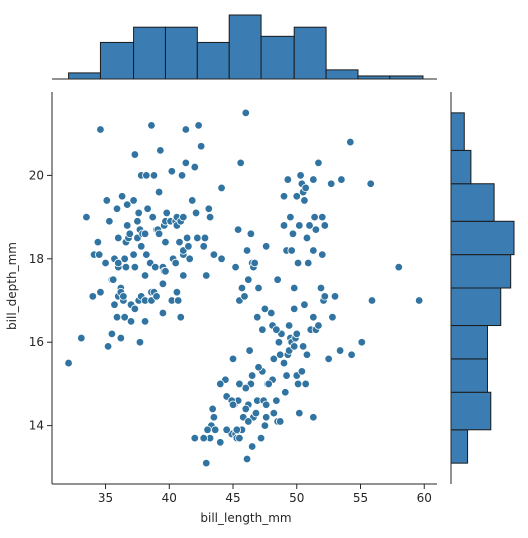  What do you see at coordinates (245, 518) in the screenshot?
I see `x-axis-label: bill_length_mm` at bounding box center [245, 518].